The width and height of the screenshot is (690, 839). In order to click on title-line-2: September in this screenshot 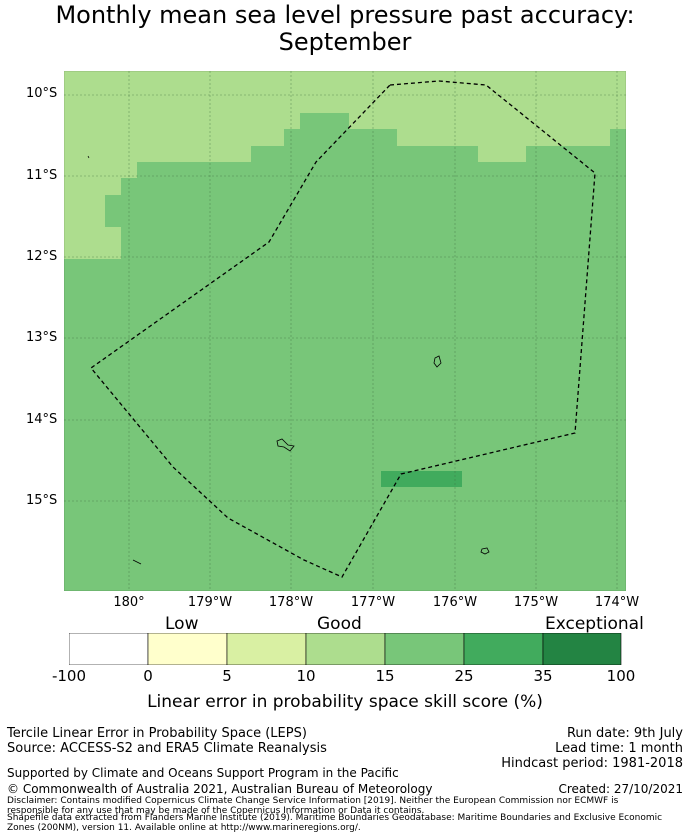, I will do `click(345, 42)`.